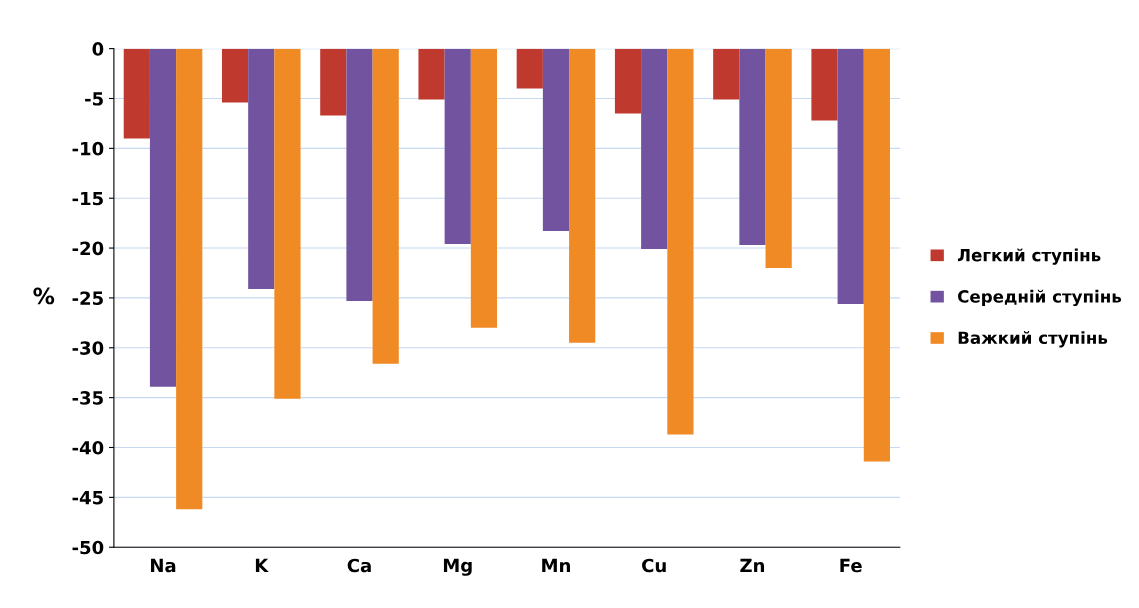  What do you see at coordinates (1033, 339) in the screenshot?
I see `legend-label: Важкий ступінь` at bounding box center [1033, 339].